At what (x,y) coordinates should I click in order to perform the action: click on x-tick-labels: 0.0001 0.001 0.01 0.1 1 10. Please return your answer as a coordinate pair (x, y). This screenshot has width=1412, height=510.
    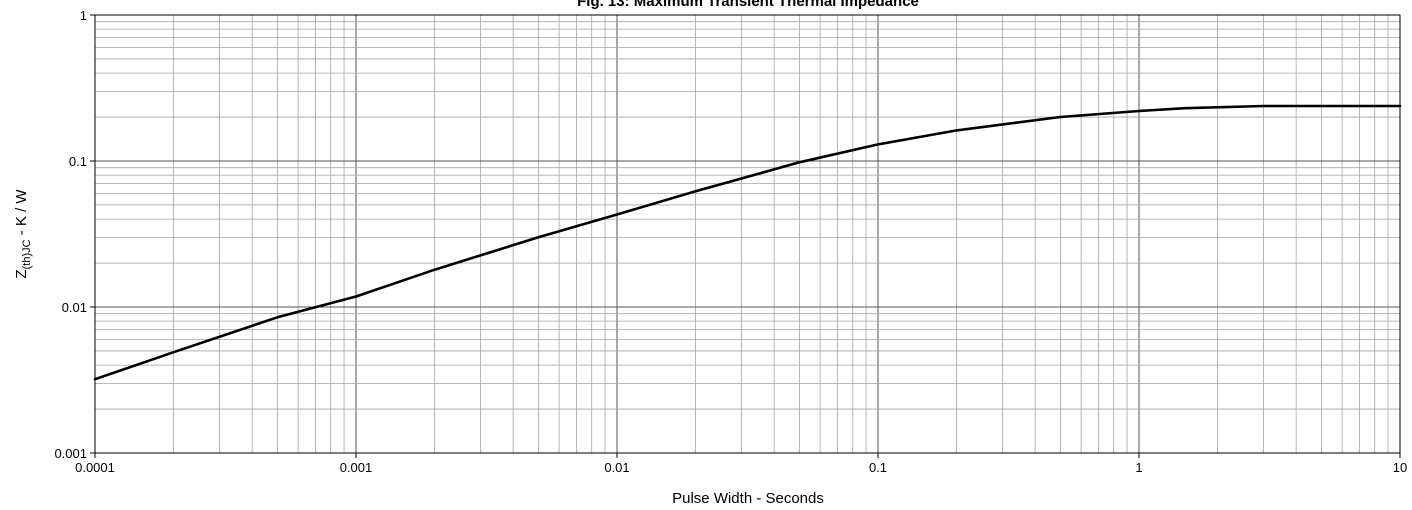
    Looking at the image, I should click on (741, 464).